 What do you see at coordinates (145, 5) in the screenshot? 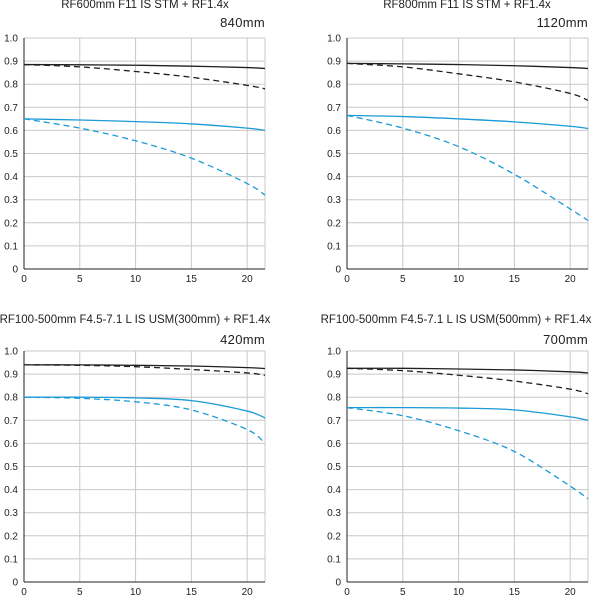
I see `chart-title: RF600mm F11 IS STM + RF1.4x` at bounding box center [145, 5].